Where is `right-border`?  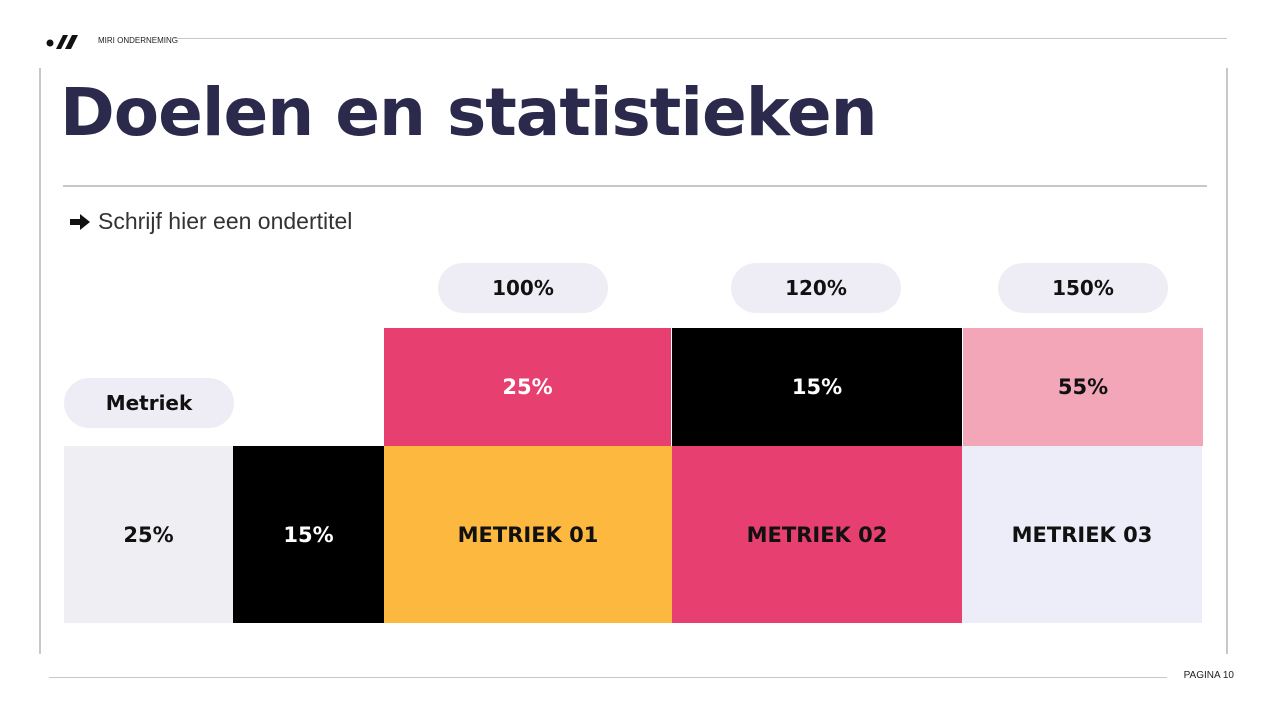
right-border is located at coordinates (1227, 361).